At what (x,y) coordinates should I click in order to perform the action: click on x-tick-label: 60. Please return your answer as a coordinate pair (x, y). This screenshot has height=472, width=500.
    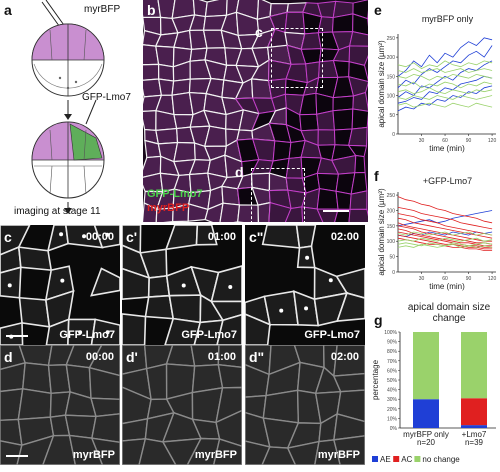
    Looking at the image, I should click on (445, 279).